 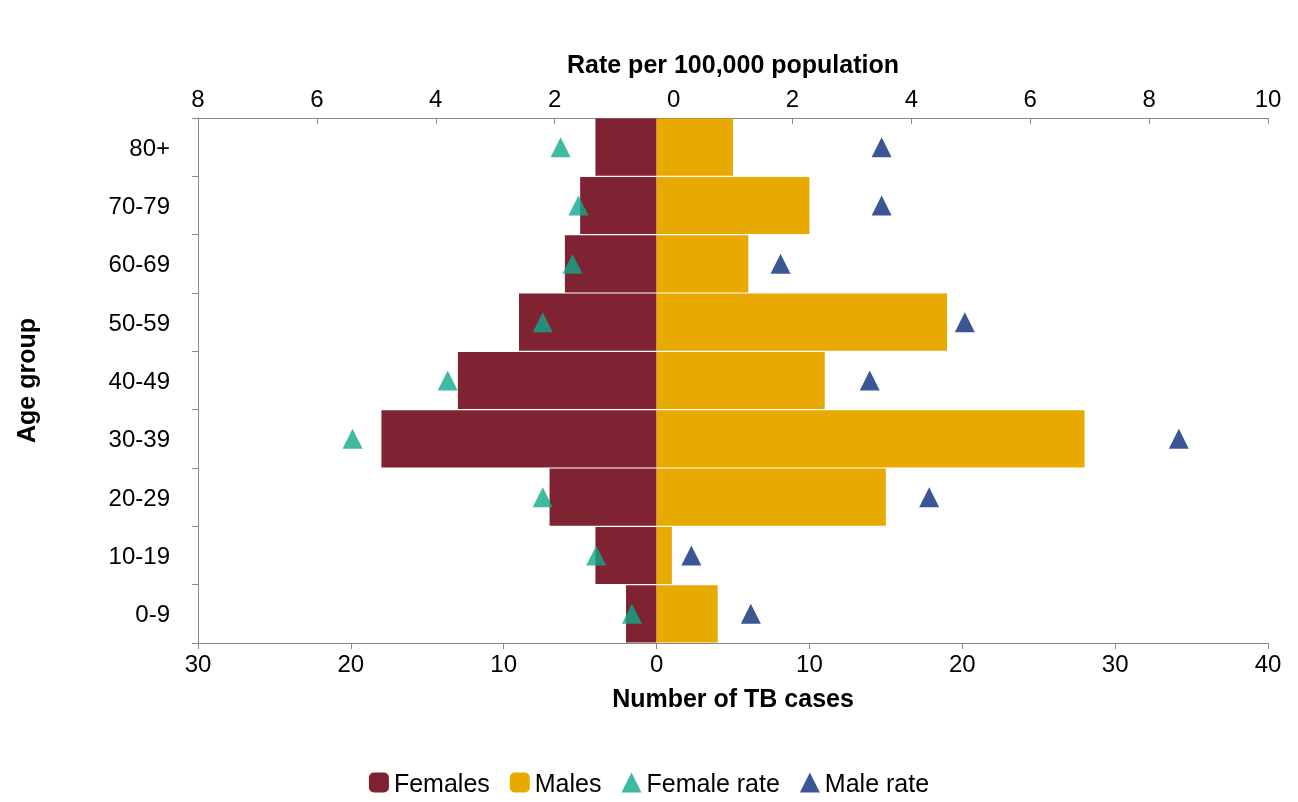 I want to click on x2-tick-label: 0, so click(x=673, y=98).